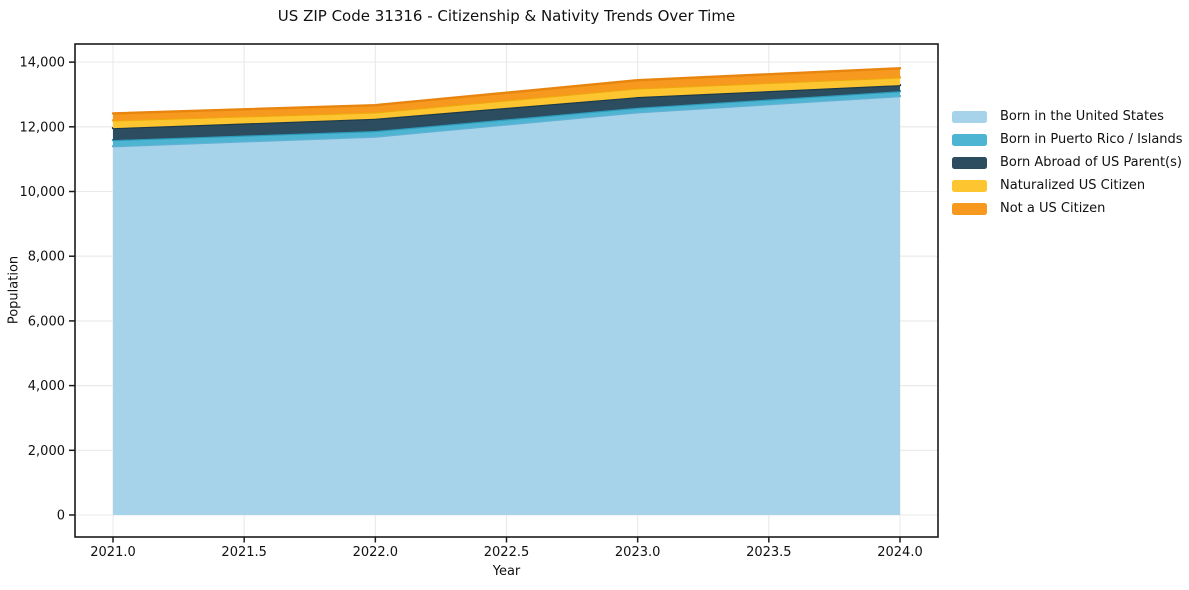  I want to click on legend-item: Born in Puerto Rico / Islands, so click(1067, 139).